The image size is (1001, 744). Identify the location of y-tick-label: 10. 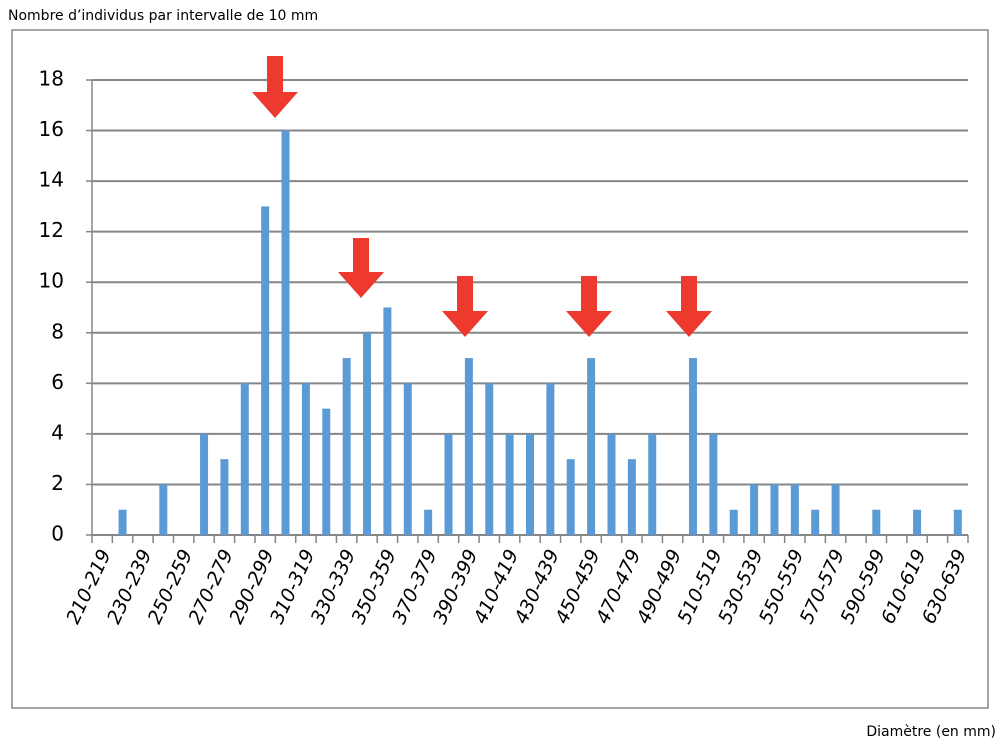
(51, 281).